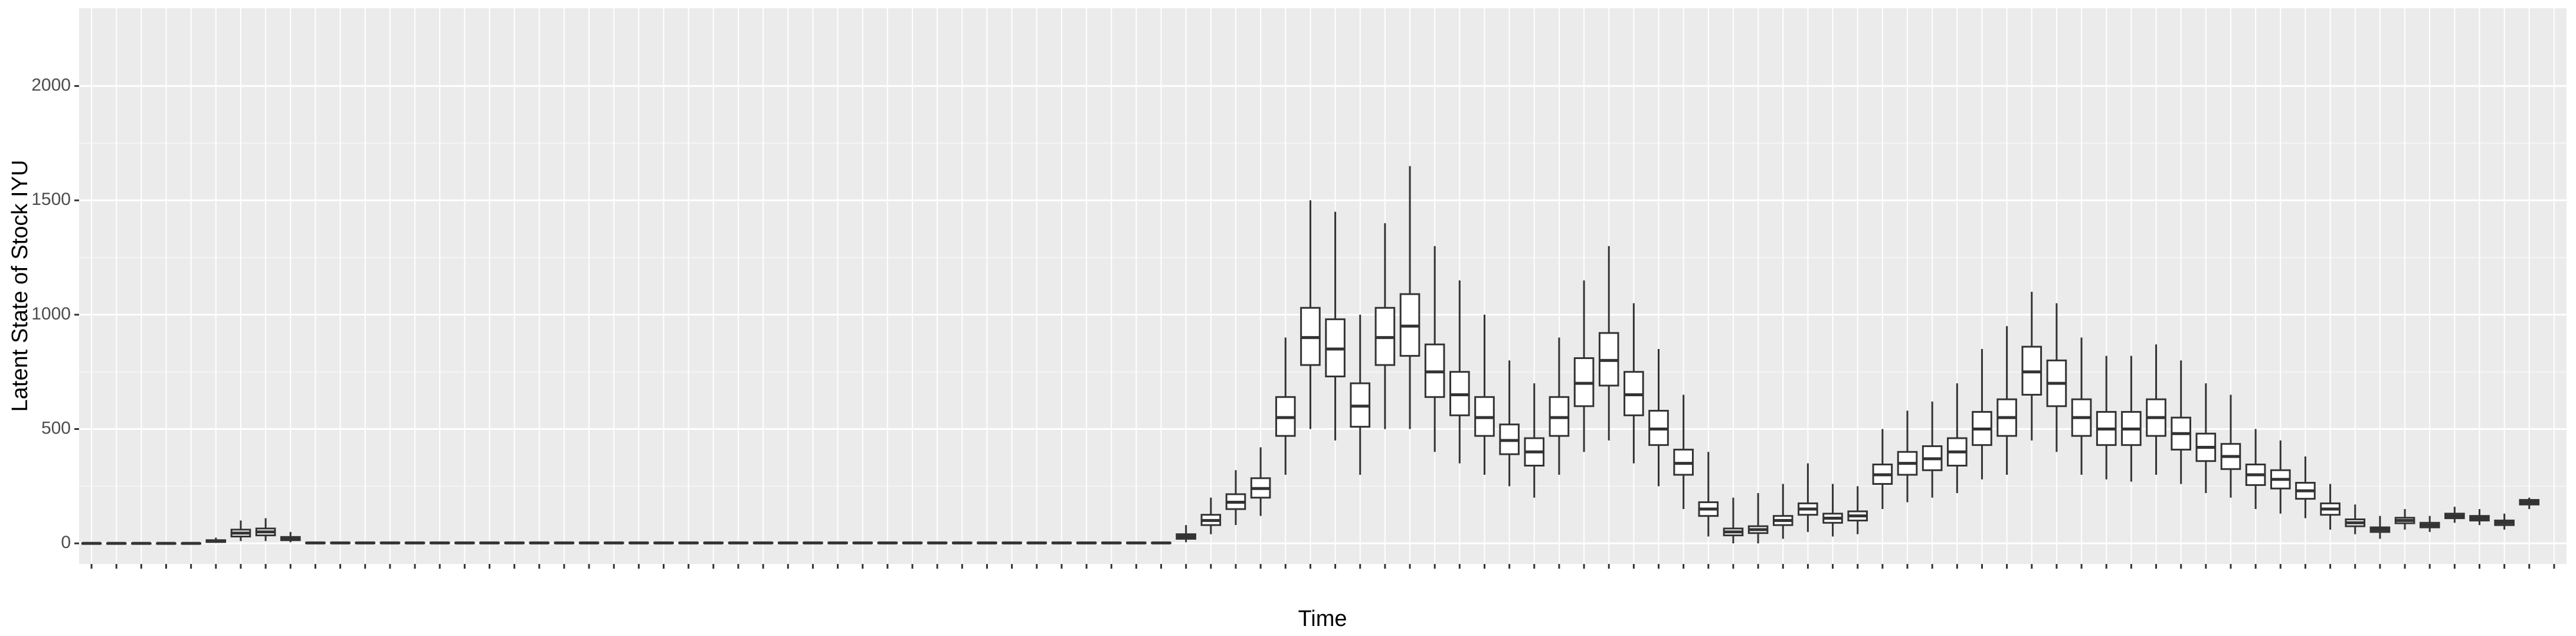  Describe the element at coordinates (20, 286) in the screenshot. I see `y-axis-title: Latent State of Stock IYU` at that location.